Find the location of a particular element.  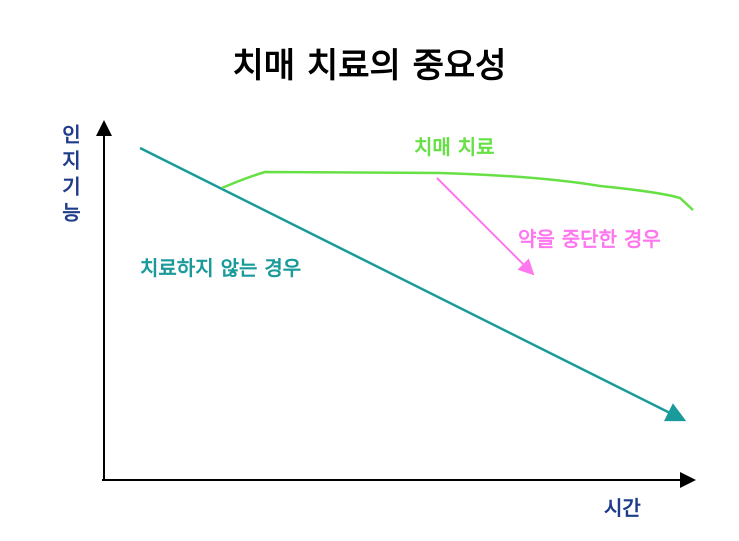

stopped-line is located at coordinates (485, 226).